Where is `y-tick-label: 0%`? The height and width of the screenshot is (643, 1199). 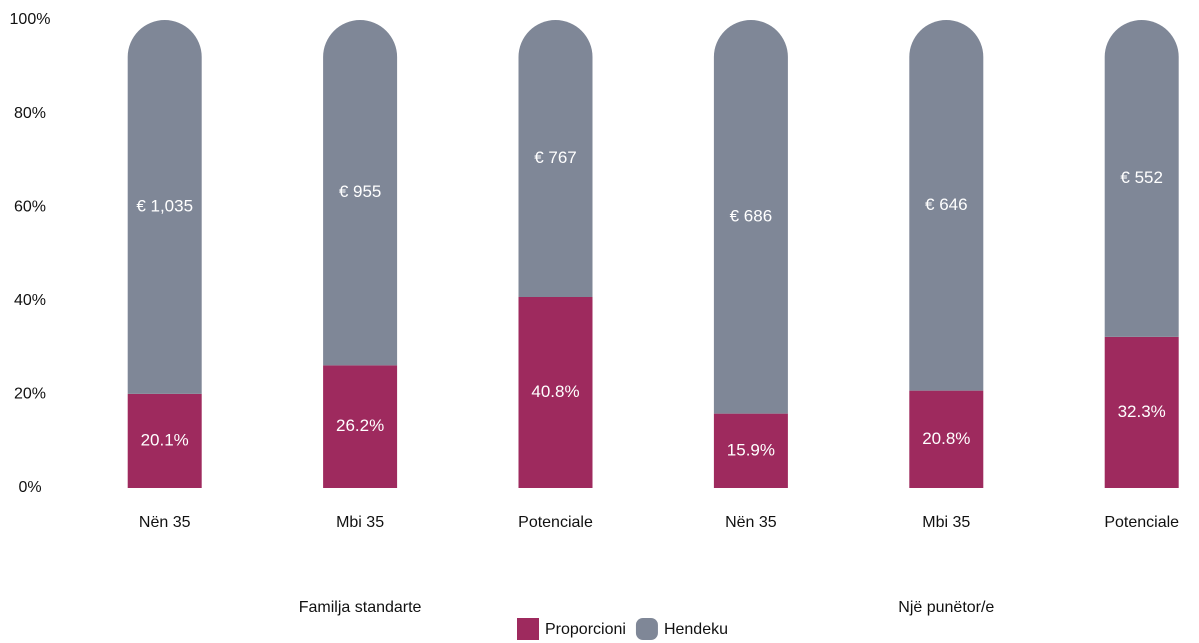
y-tick-label: 0% is located at coordinates (29, 487).